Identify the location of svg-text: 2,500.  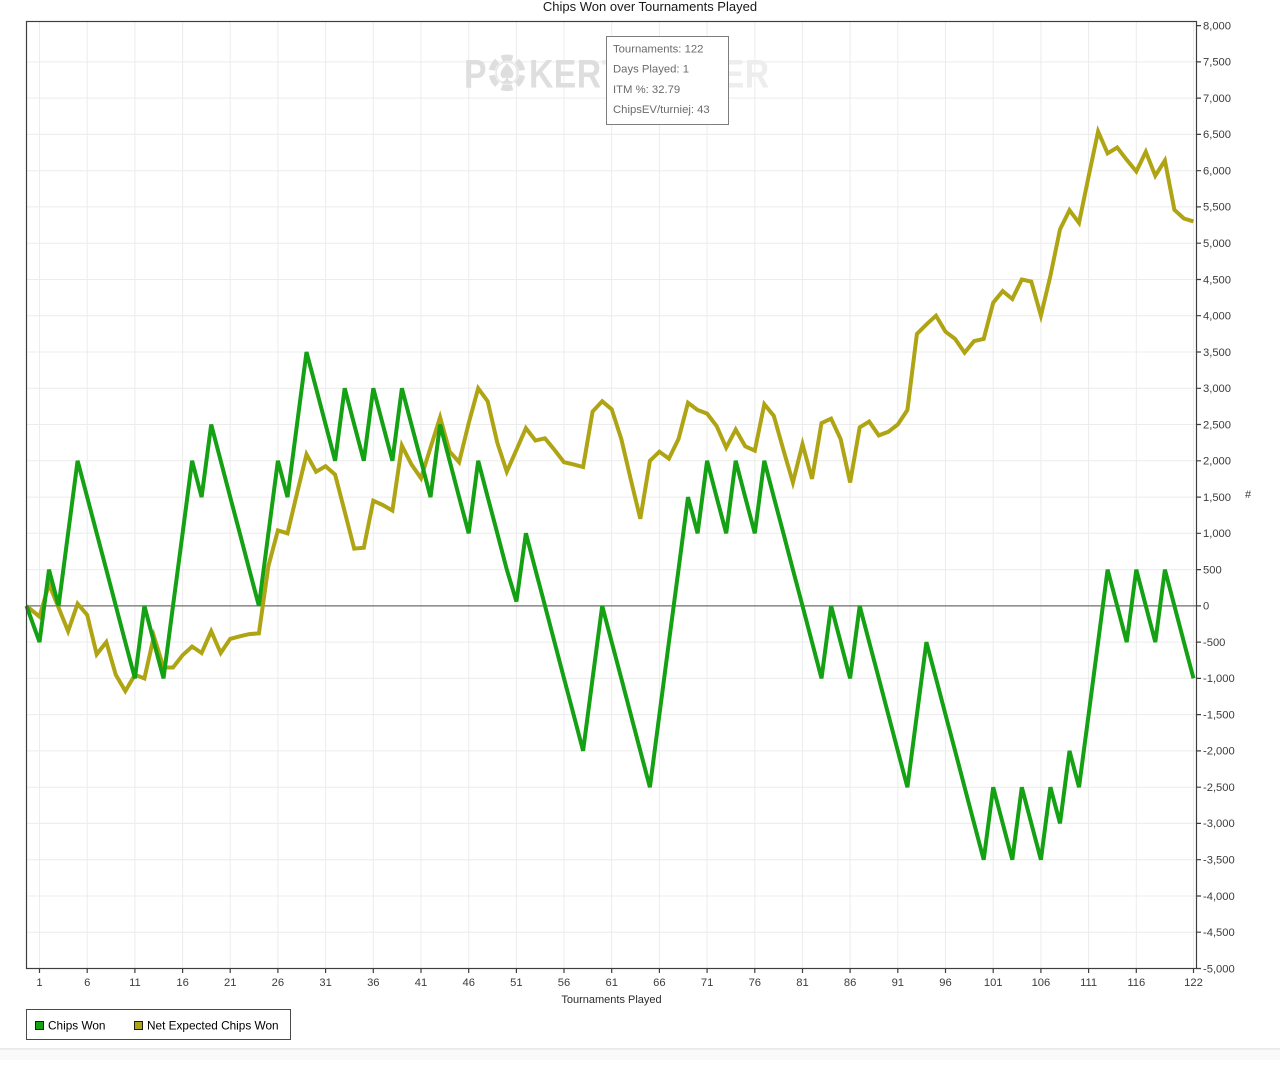
(1217, 425).